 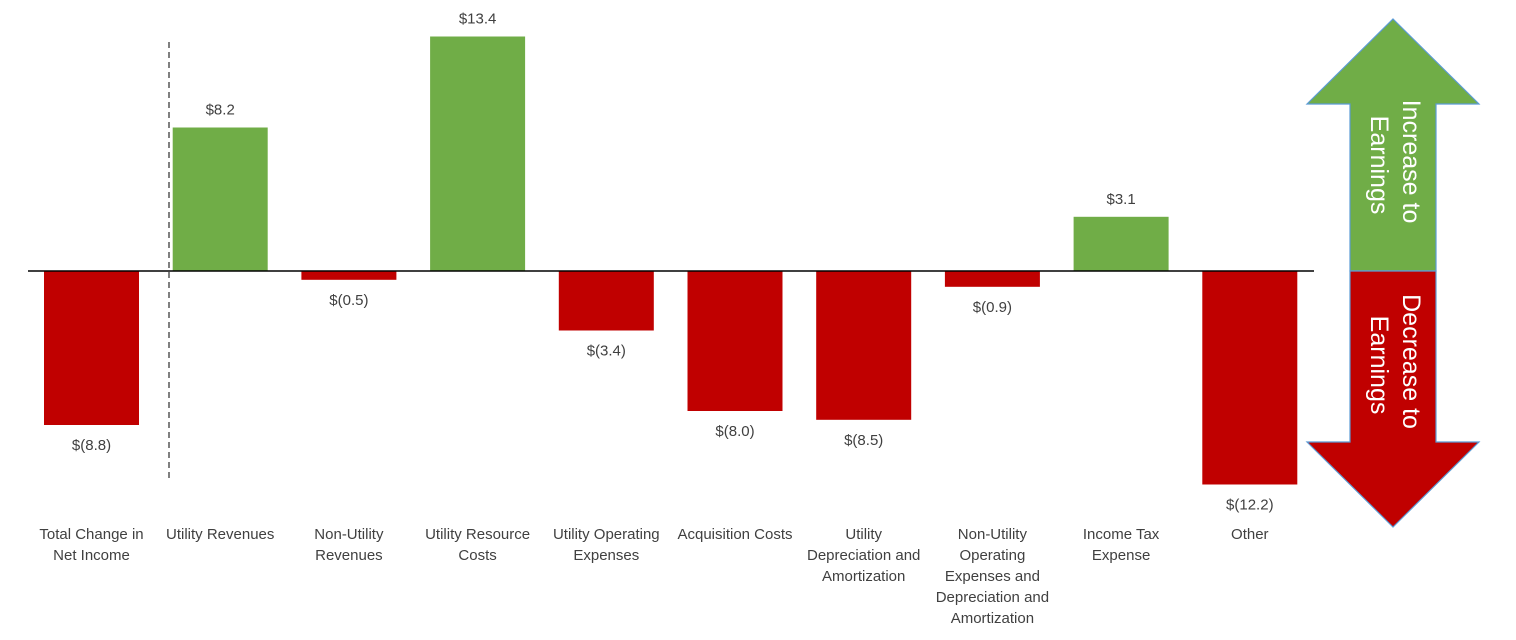 What do you see at coordinates (1121, 534) in the screenshot?
I see `category-label-8-line-0: Income Tax` at bounding box center [1121, 534].